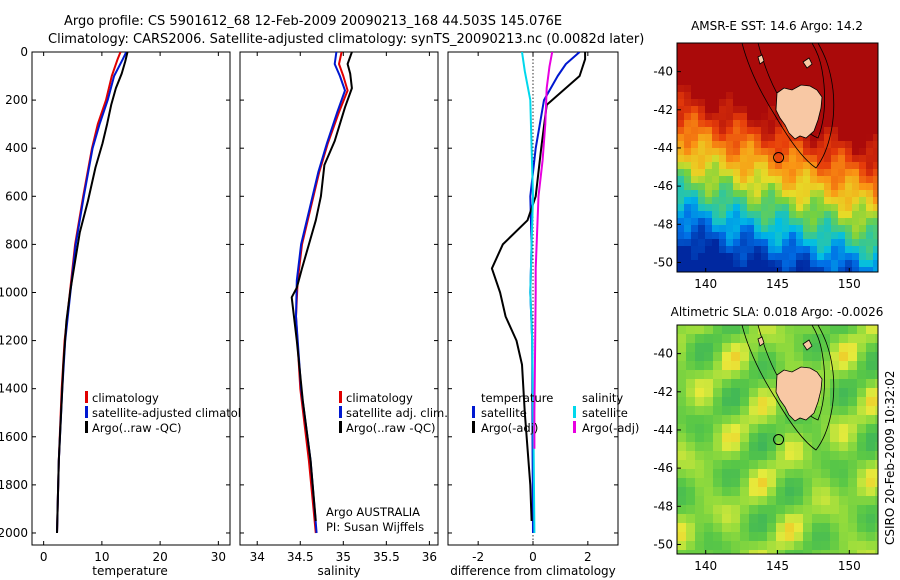  Describe the element at coordinates (807, 63) in the screenshot. I see `sst-flinders-island-shape` at that location.